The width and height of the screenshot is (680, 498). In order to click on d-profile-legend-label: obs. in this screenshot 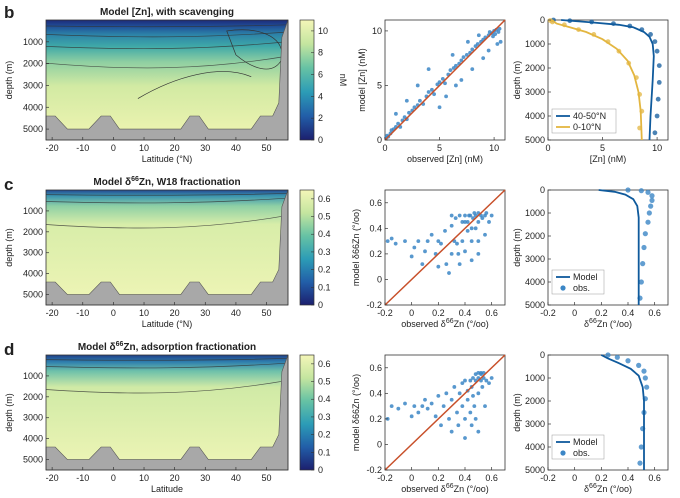, I will do `click(581, 453)`.